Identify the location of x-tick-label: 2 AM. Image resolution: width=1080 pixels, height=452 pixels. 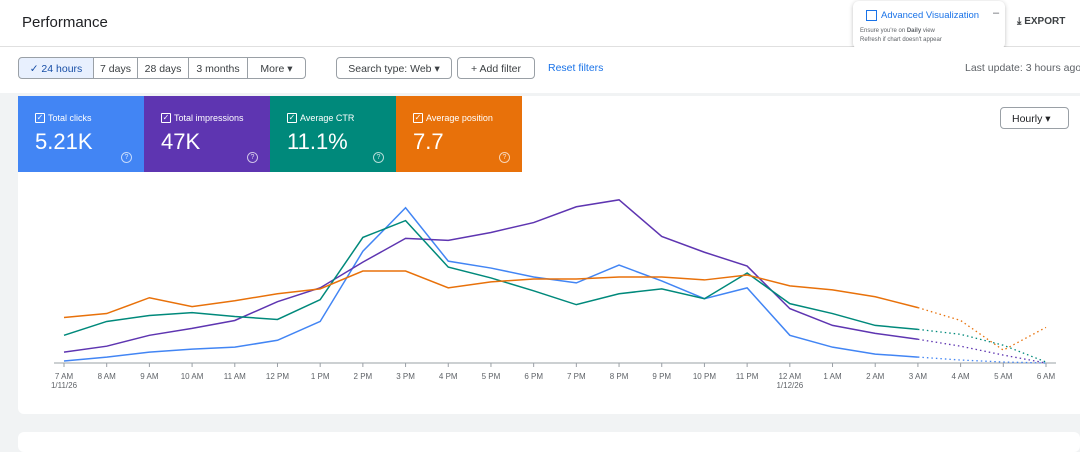
(875, 376).